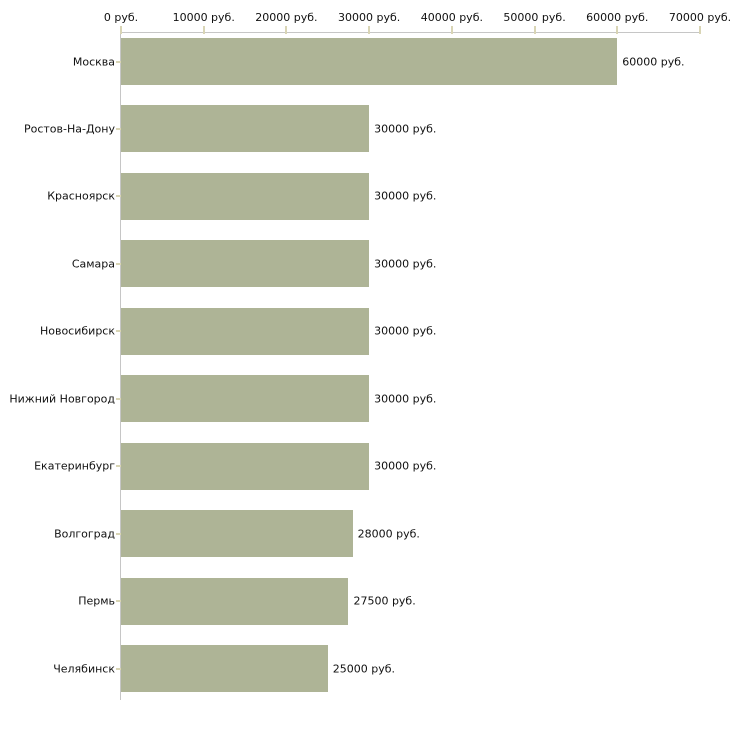 The image size is (730, 730). I want to click on category-label: Красноярск, so click(81, 196).